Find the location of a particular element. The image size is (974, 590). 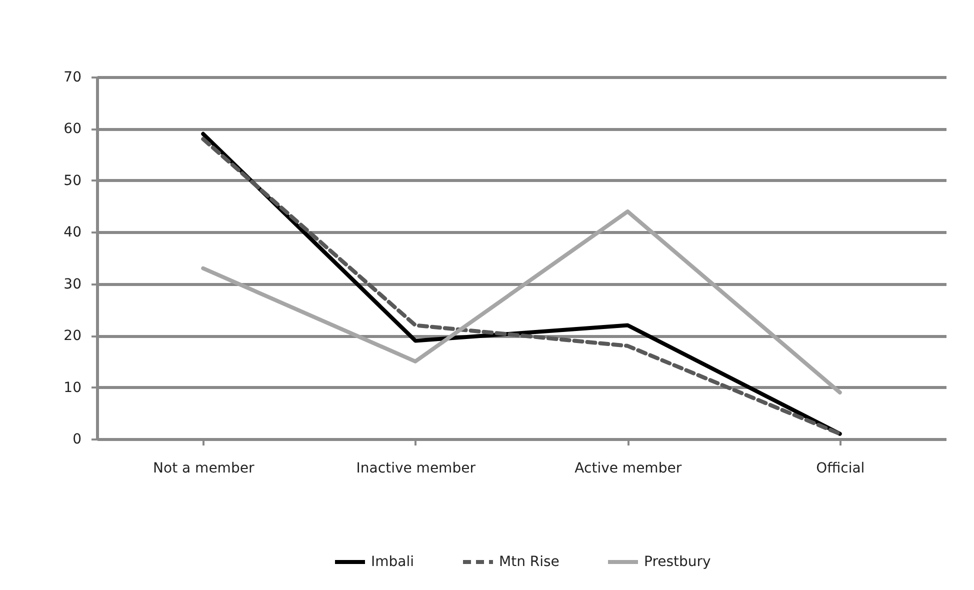

x-tick-label: Inactive member is located at coordinates (416, 468).